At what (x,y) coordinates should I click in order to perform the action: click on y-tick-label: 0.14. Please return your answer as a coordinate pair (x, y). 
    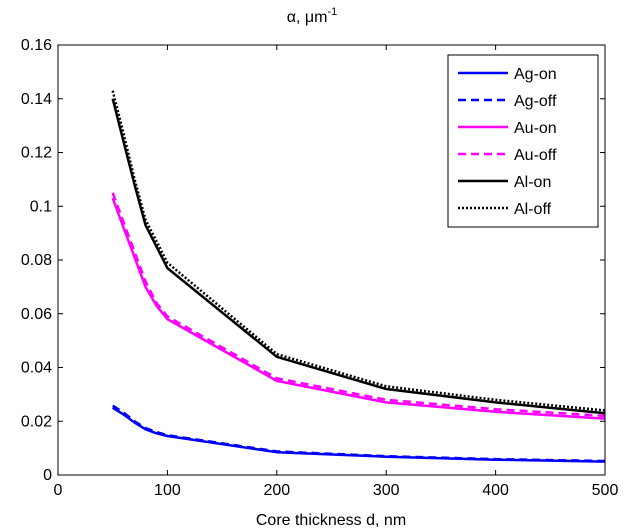
    Looking at the image, I should click on (36, 99).